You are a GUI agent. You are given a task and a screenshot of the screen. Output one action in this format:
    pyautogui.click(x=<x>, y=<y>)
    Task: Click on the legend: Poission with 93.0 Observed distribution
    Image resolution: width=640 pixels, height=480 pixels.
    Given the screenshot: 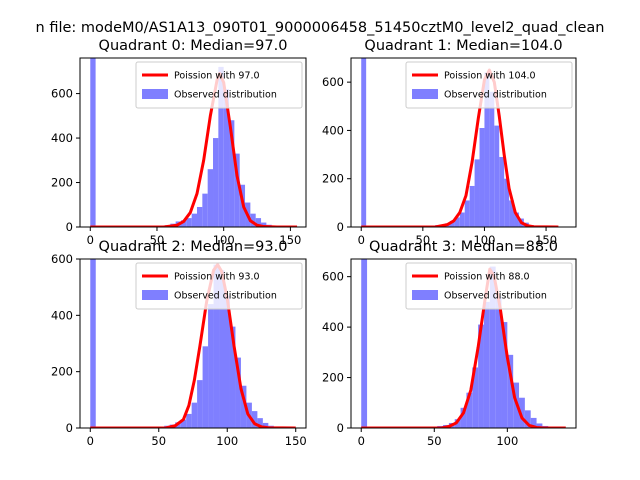 What is the action you would take?
    pyautogui.click(x=219, y=286)
    